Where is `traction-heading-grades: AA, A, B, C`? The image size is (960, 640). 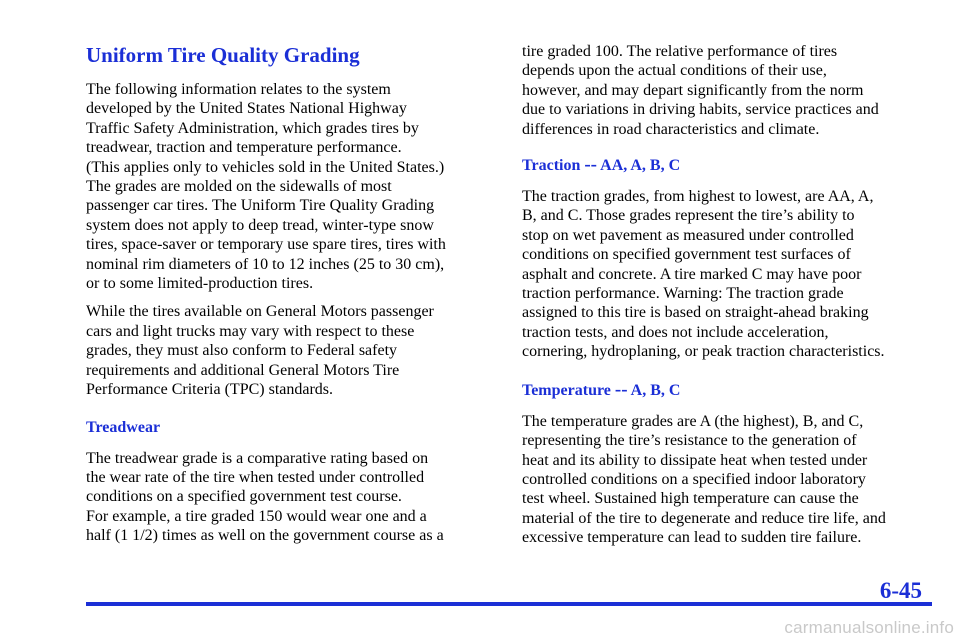 traction-heading-grades: AA, A, B, C is located at coordinates (639, 166).